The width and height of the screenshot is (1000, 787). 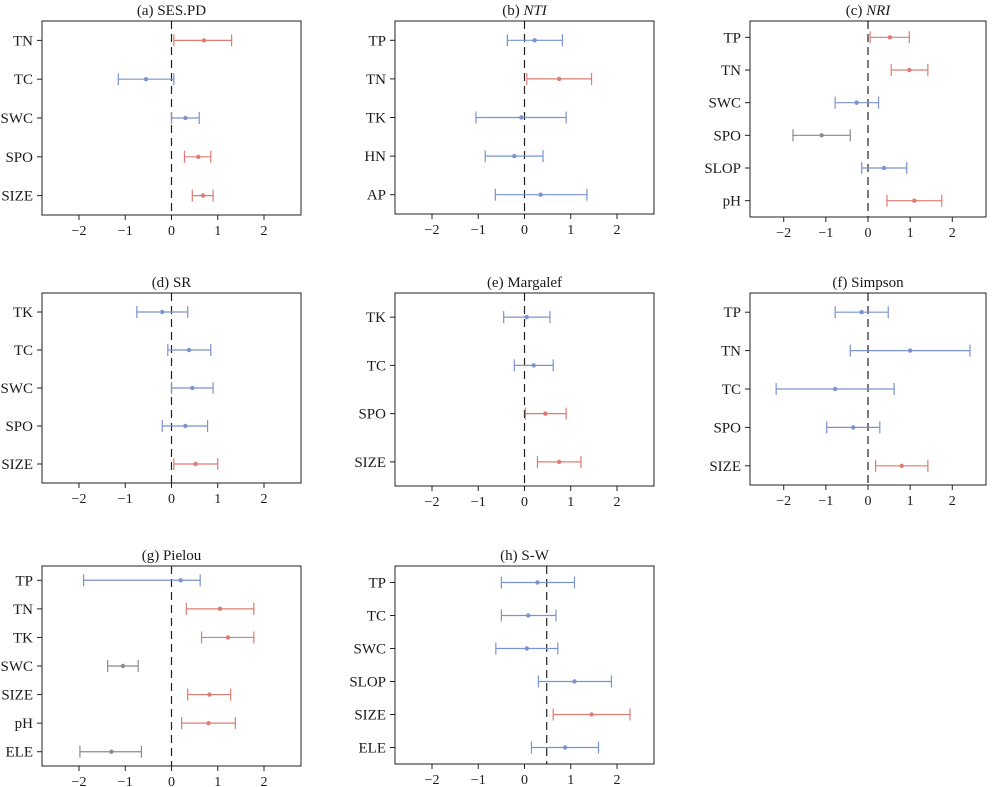 I want to click on panel-title: (e) Margalef, so click(x=524, y=283).